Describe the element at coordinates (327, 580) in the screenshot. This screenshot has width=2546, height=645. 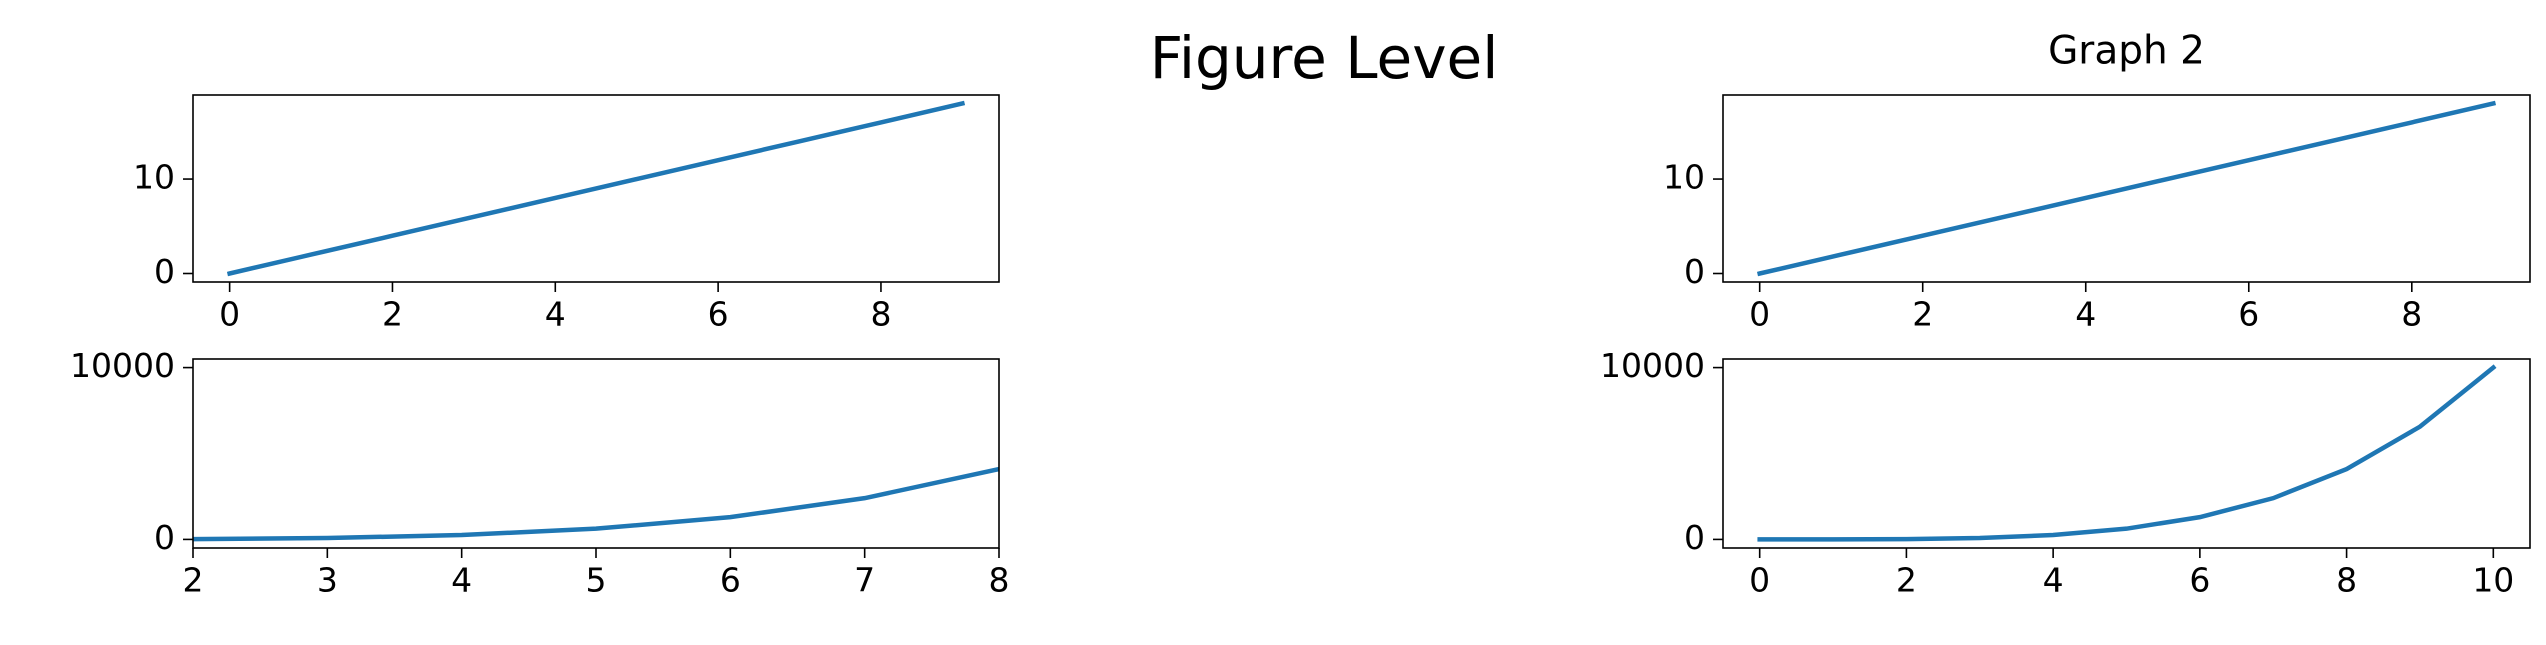
I see `x-tick-label: 3` at that location.